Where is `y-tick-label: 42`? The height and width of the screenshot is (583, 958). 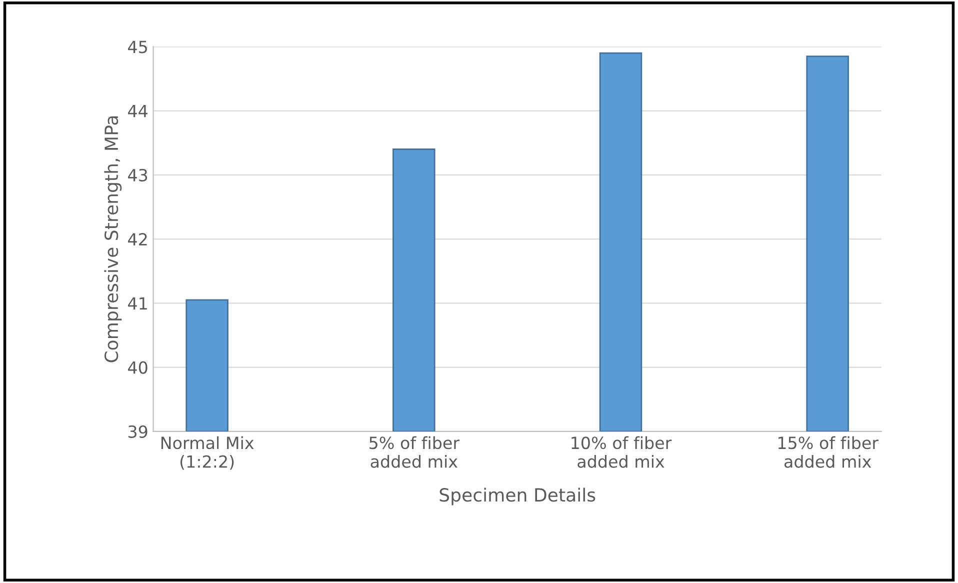
y-tick-label: 42 is located at coordinates (137, 239).